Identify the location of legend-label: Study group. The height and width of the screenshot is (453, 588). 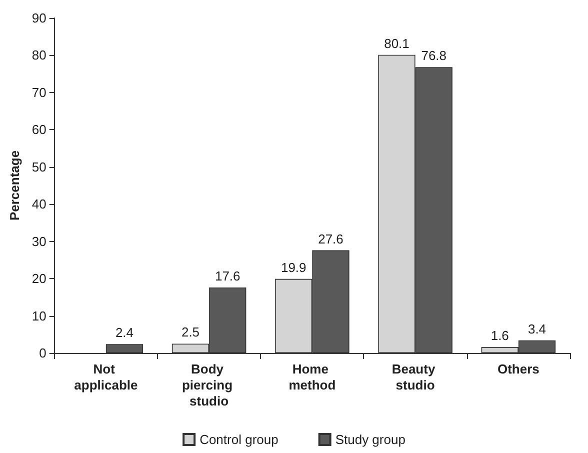
(370, 439).